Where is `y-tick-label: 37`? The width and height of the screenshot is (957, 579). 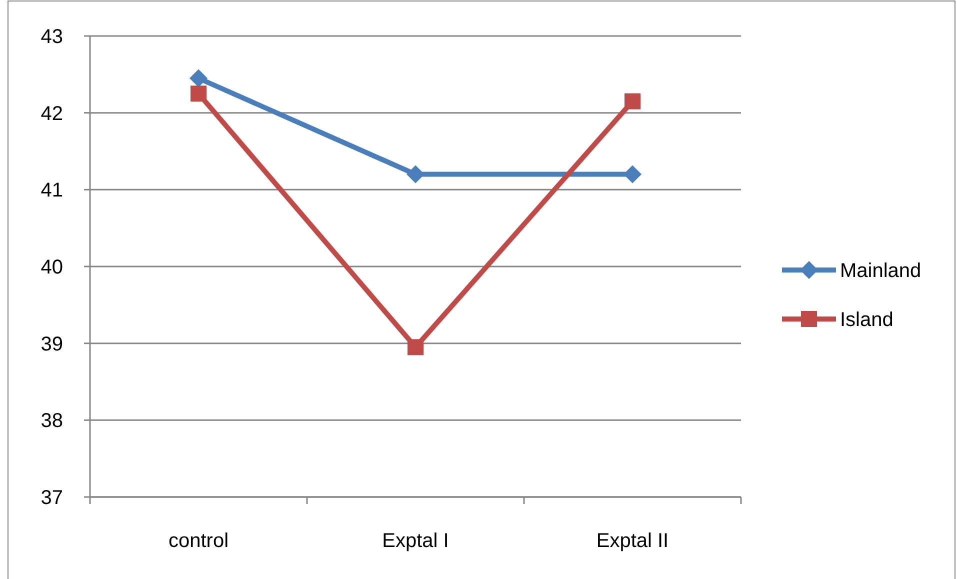 y-tick-label: 37 is located at coordinates (51, 498).